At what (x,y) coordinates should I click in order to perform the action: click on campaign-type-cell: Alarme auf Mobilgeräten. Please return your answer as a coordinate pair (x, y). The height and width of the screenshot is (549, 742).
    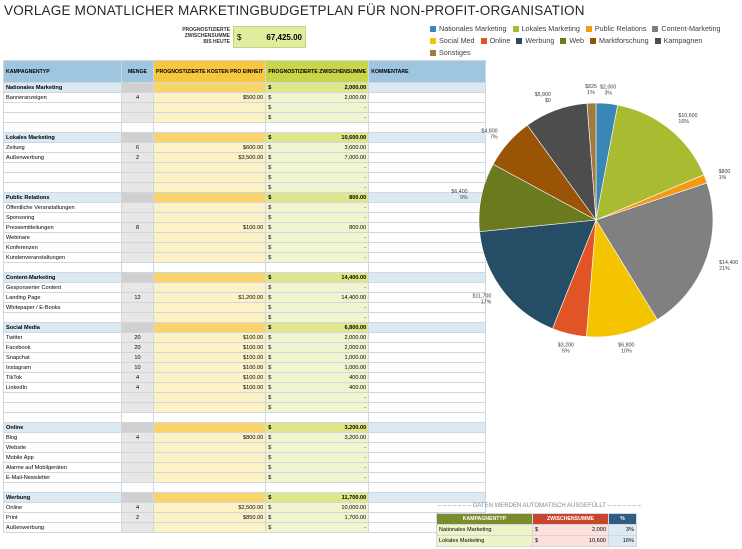
    Looking at the image, I should click on (62, 467).